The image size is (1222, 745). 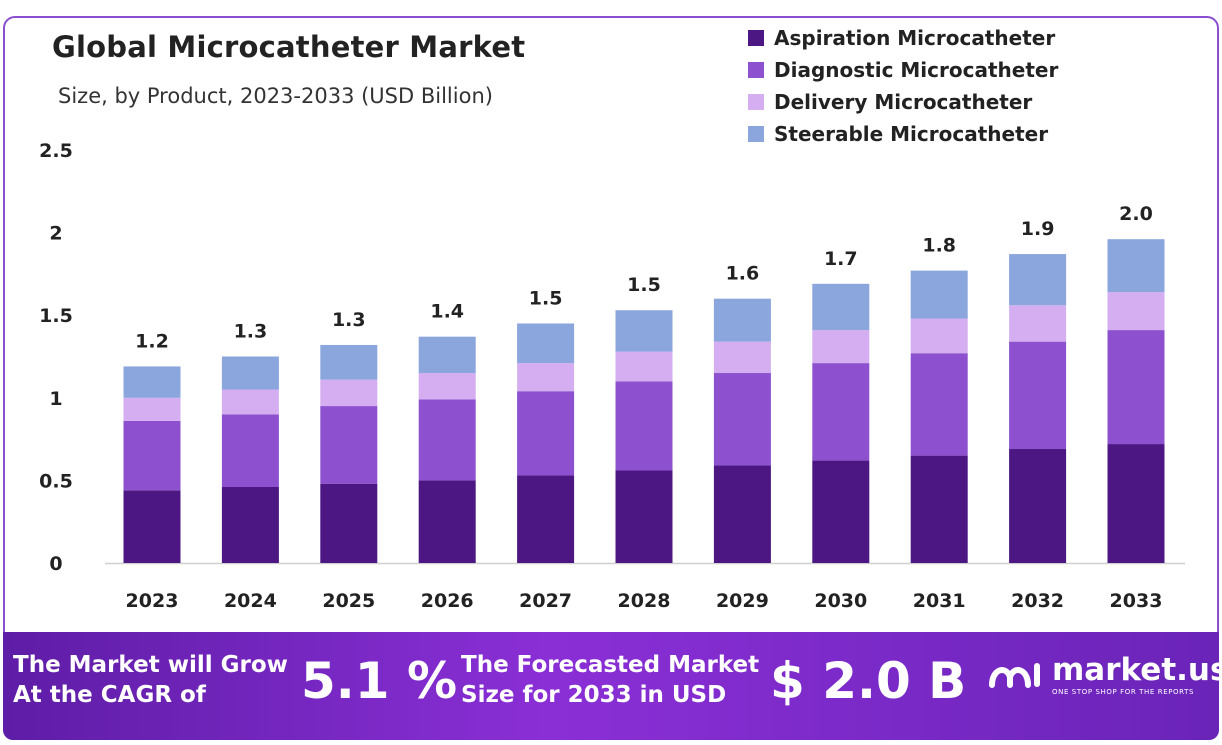 What do you see at coordinates (109, 695) in the screenshot?
I see `cagr-text-line2: At the CAGR of` at bounding box center [109, 695].